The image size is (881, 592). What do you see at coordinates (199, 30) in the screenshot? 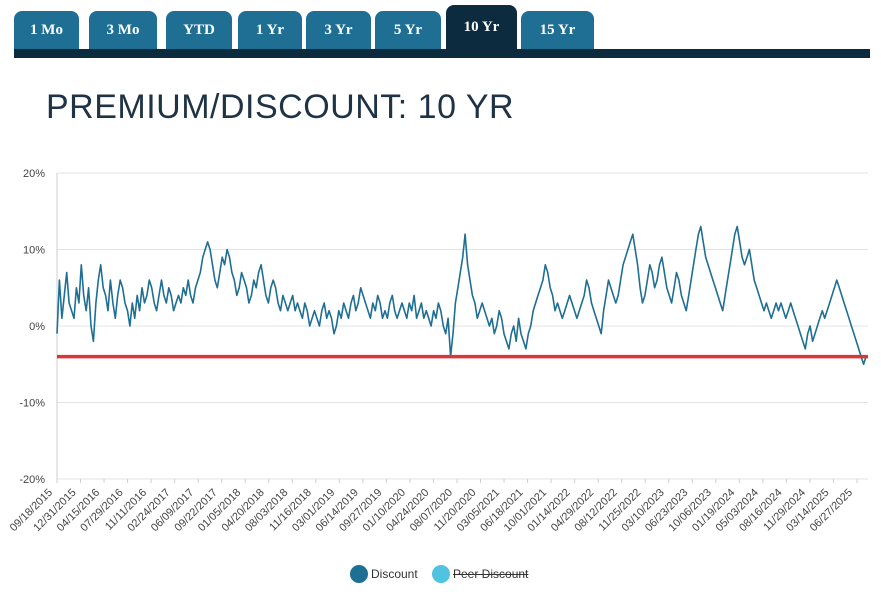
I see `tab-ytd: YTD` at bounding box center [199, 30].